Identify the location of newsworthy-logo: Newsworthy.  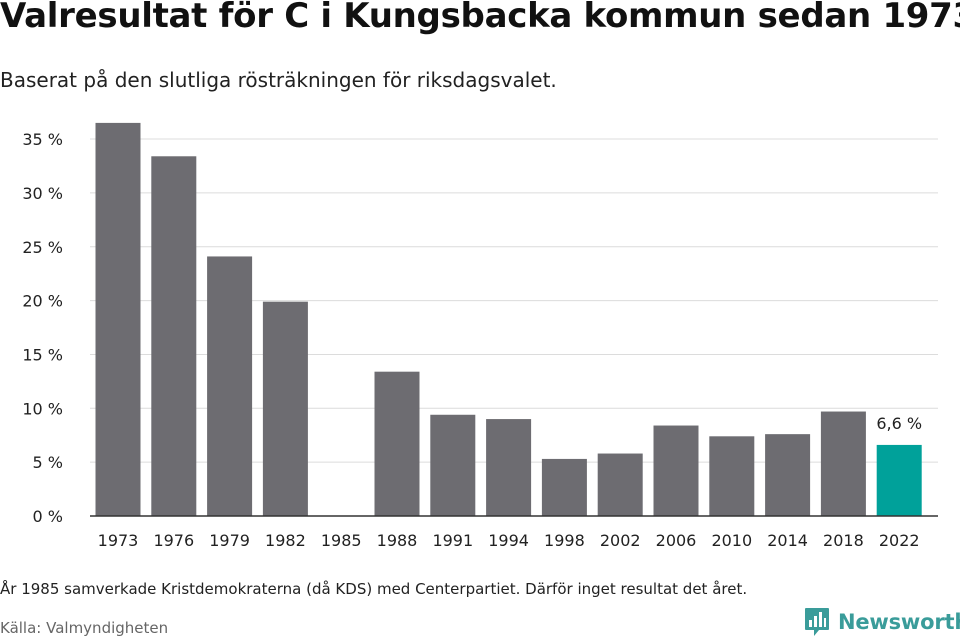
(882, 622).